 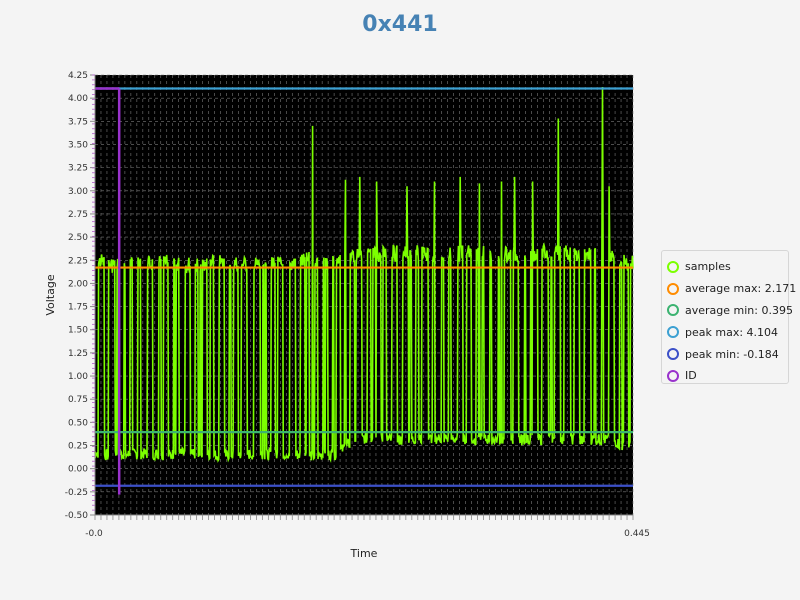 I want to click on legend-label: peak min: -0.184, so click(x=732, y=354).